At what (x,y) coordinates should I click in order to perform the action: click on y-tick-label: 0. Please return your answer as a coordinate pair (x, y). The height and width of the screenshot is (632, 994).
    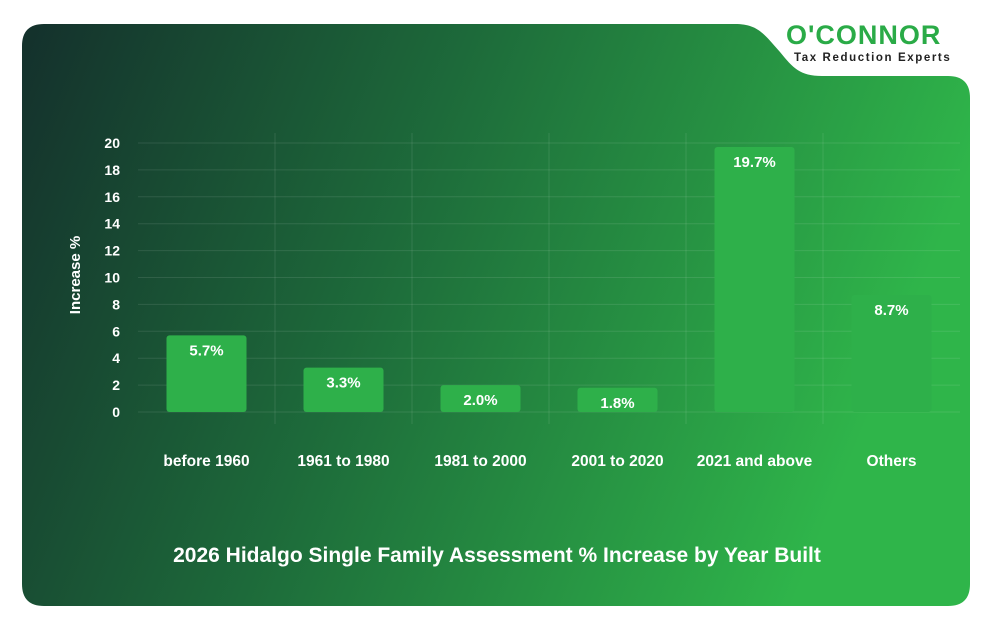
    Looking at the image, I should click on (116, 412).